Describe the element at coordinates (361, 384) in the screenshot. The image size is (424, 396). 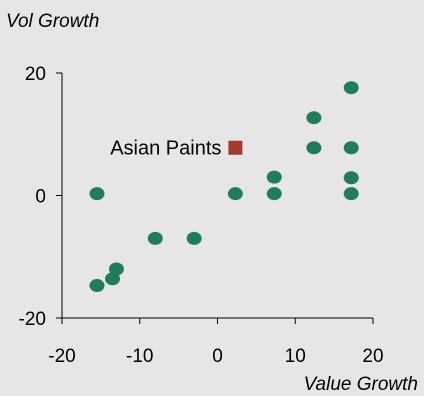
I see `x-axis-title: Value Growth` at that location.